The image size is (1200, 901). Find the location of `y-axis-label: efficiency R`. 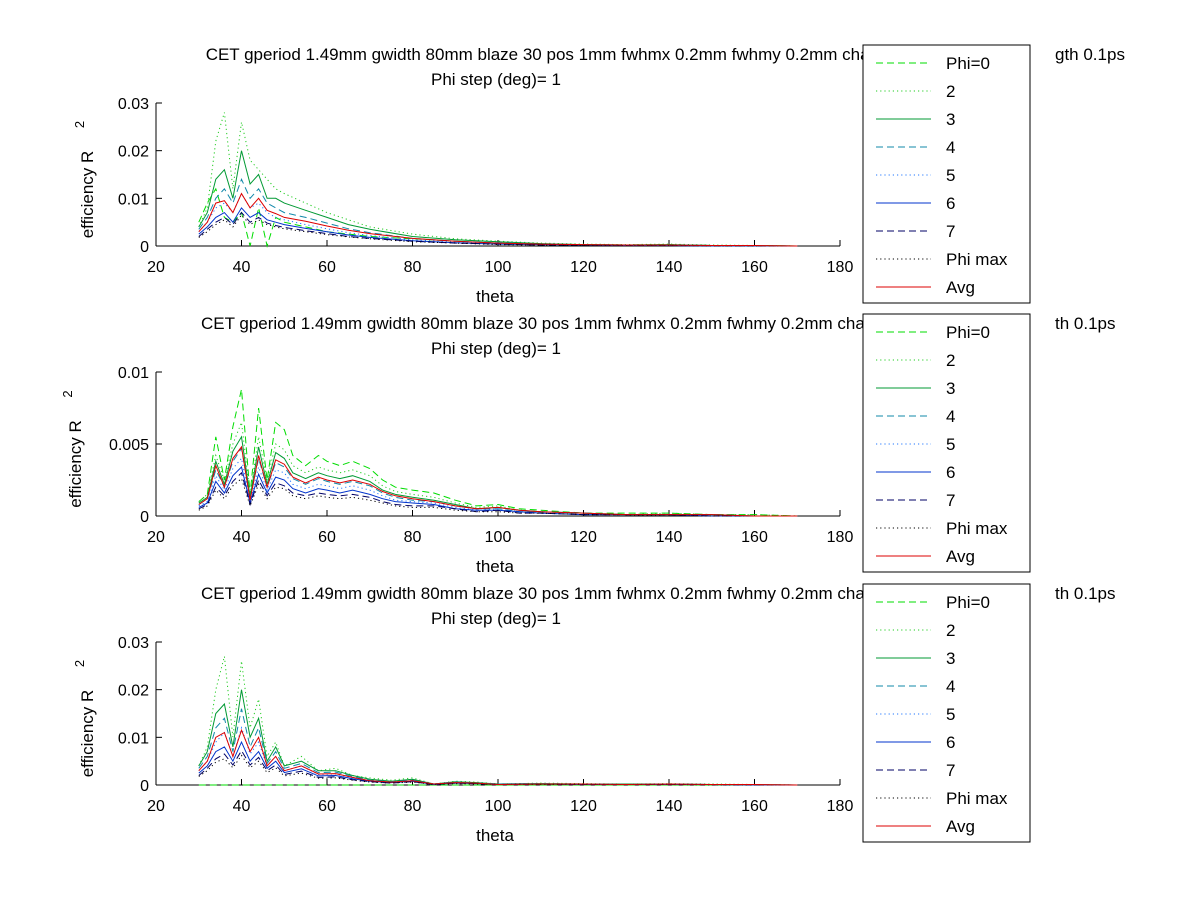

y-axis-label: efficiency R is located at coordinates (75, 464).